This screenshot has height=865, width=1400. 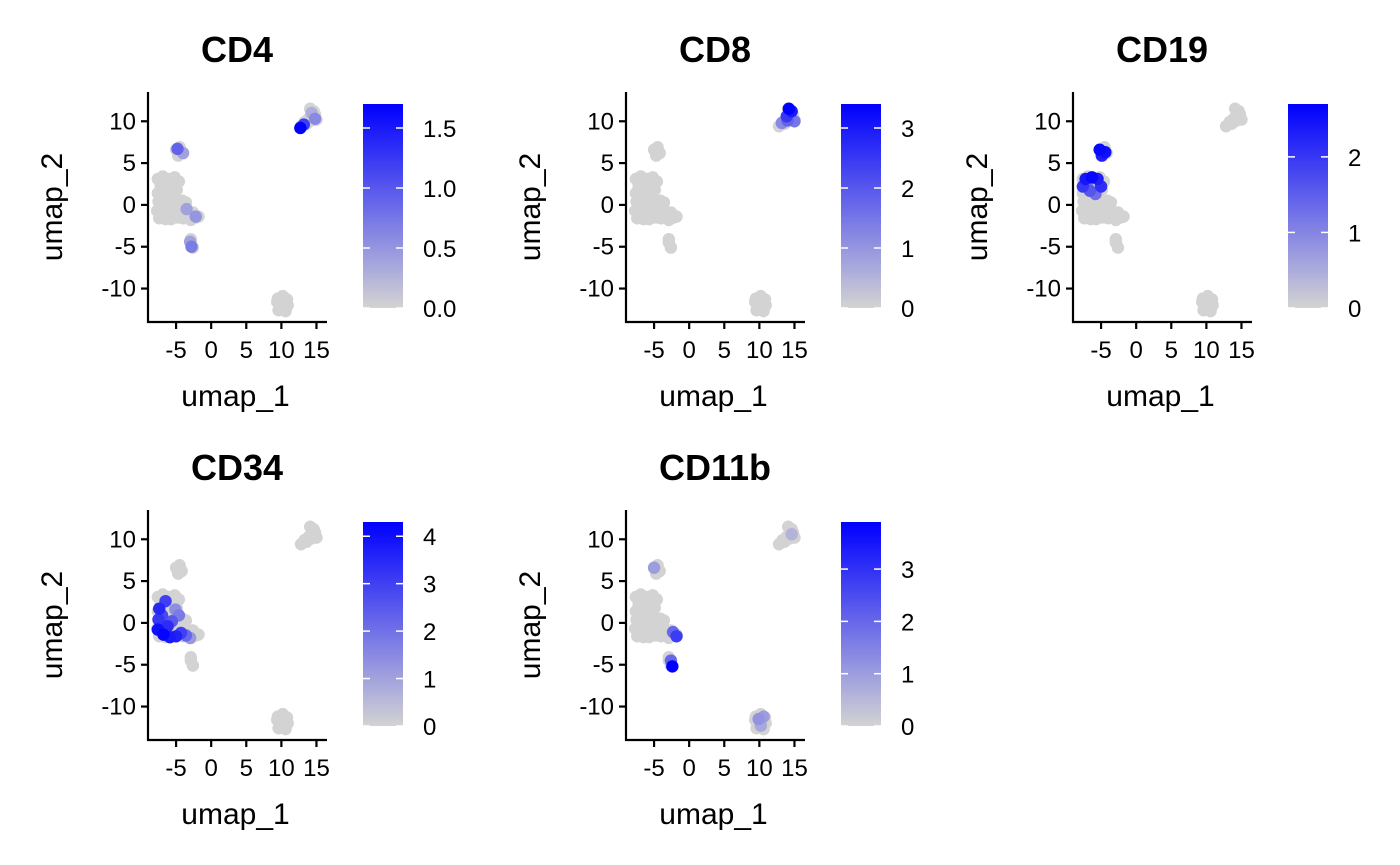 What do you see at coordinates (439, 249) in the screenshot?
I see `colorbar-tick-label: 0.5` at bounding box center [439, 249].